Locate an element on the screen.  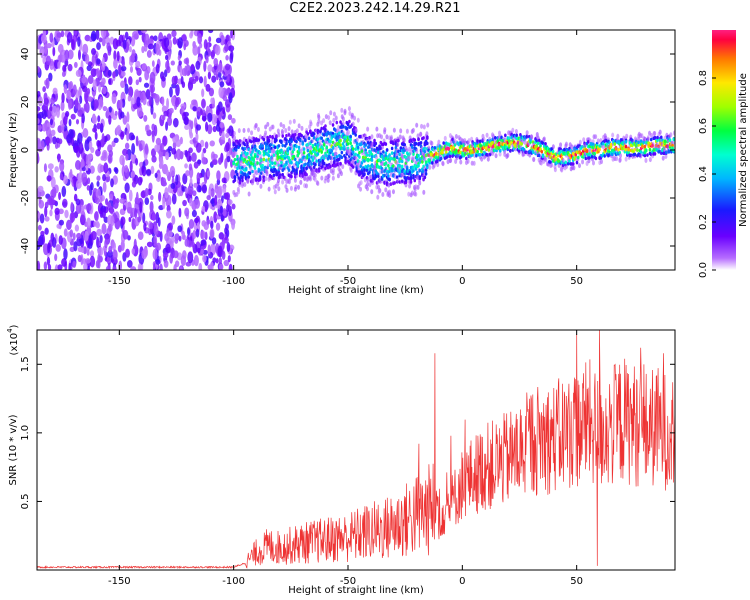
bot-x-tick-label: 50 is located at coordinates (576, 581).